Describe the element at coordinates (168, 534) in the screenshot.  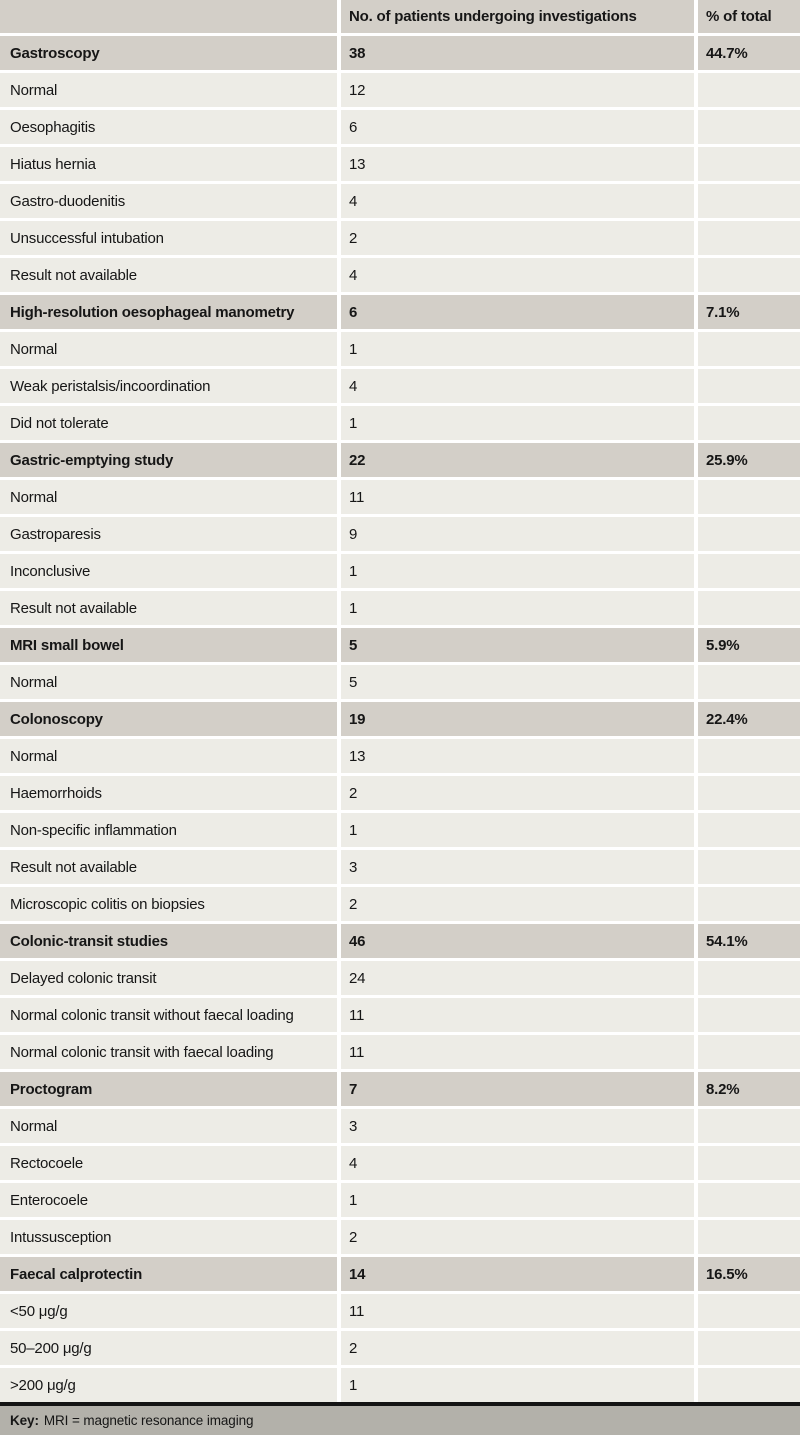
I see `finding-label: Gastroparesis` at that location.